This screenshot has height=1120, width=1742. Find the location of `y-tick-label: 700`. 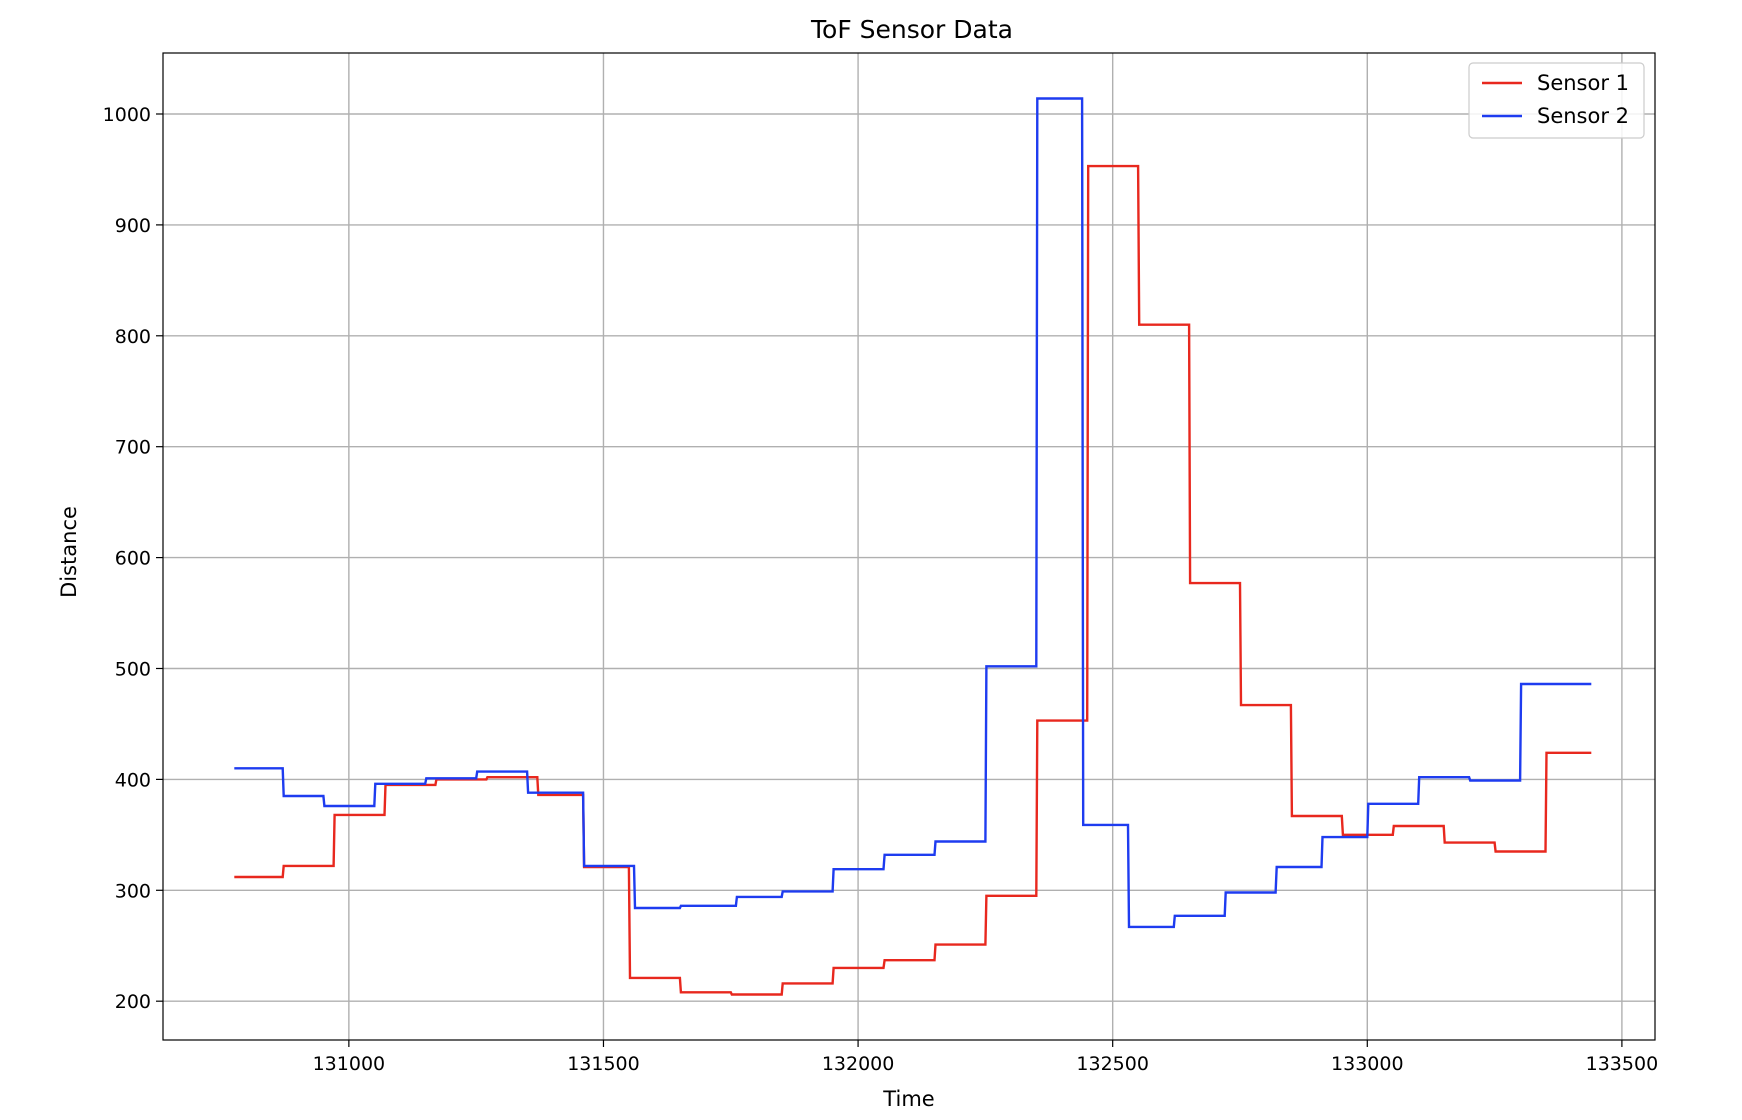

y-tick-label: 700 is located at coordinates (133, 448).